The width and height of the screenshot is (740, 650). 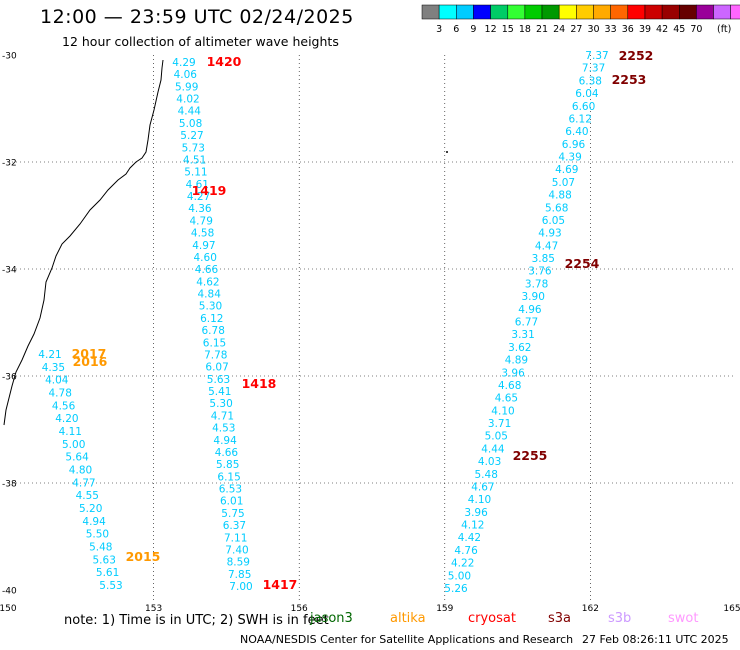 I want to click on wave-height-value: 5.99, so click(x=186, y=87).